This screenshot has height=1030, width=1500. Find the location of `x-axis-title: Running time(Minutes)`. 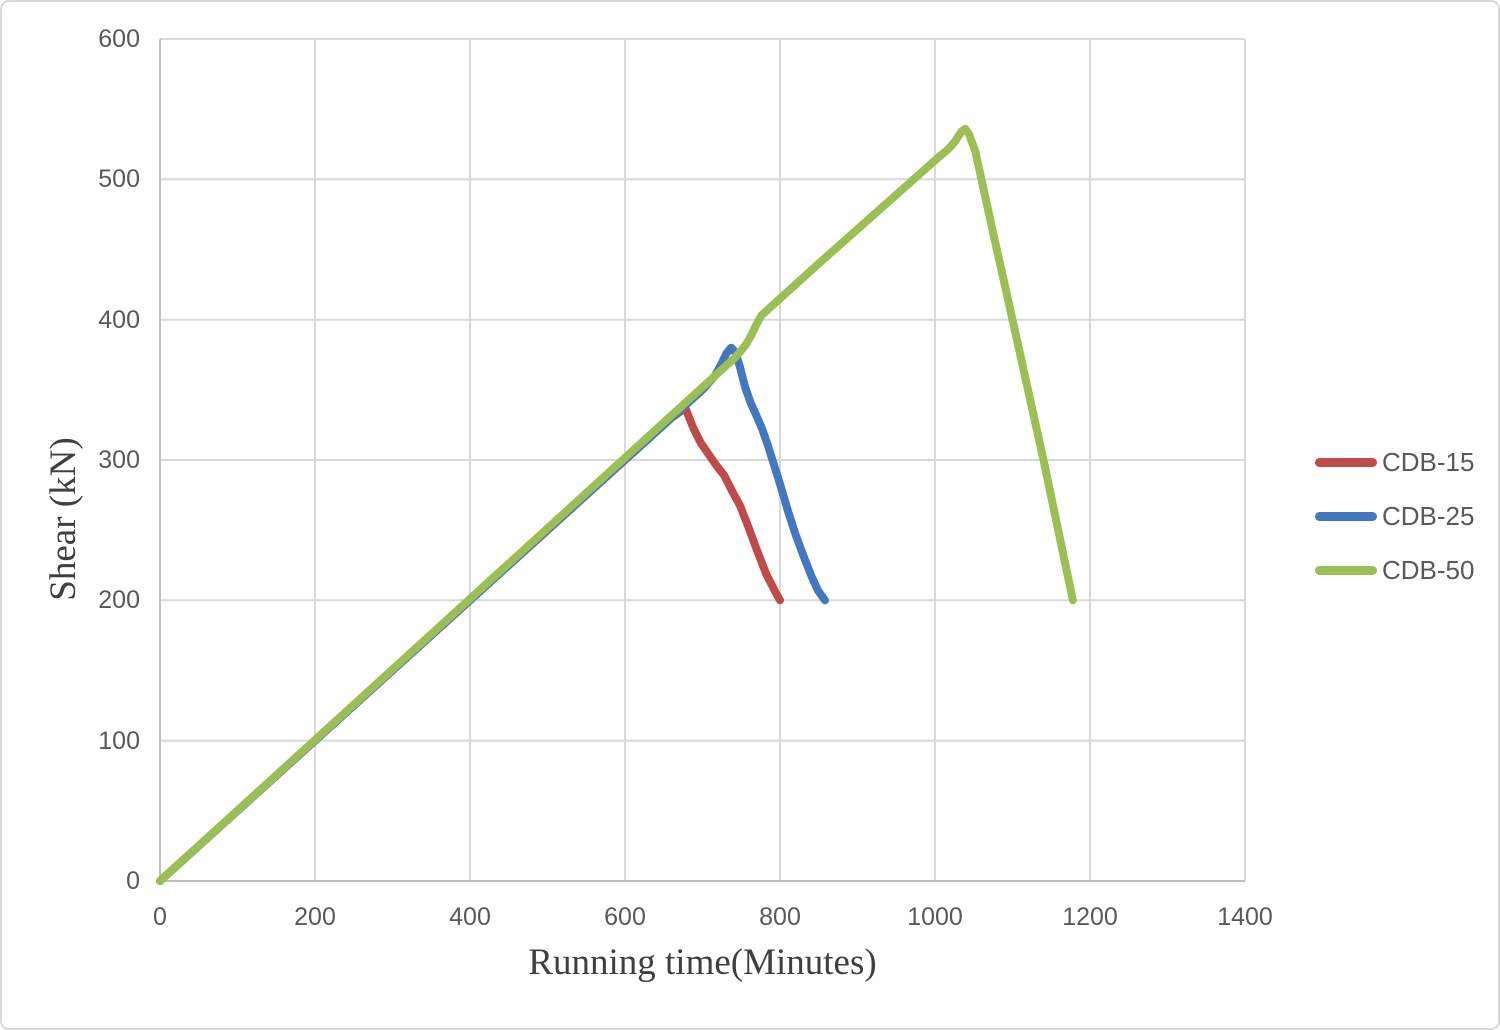

x-axis-title: Running time(Minutes) is located at coordinates (702, 962).